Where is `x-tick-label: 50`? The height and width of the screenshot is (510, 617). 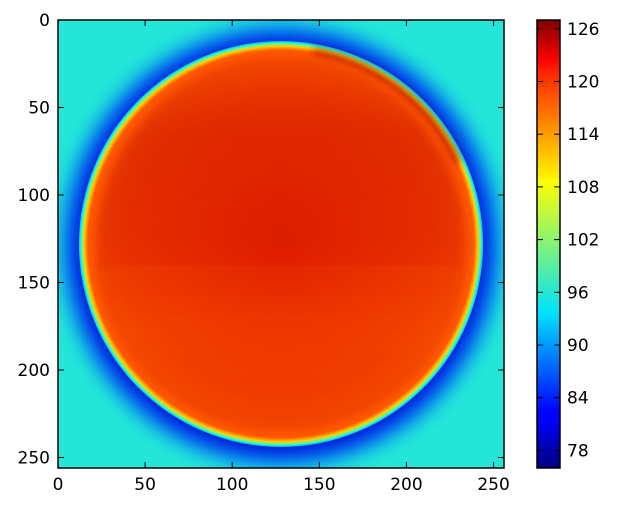 x-tick-label: 50 is located at coordinates (145, 485).